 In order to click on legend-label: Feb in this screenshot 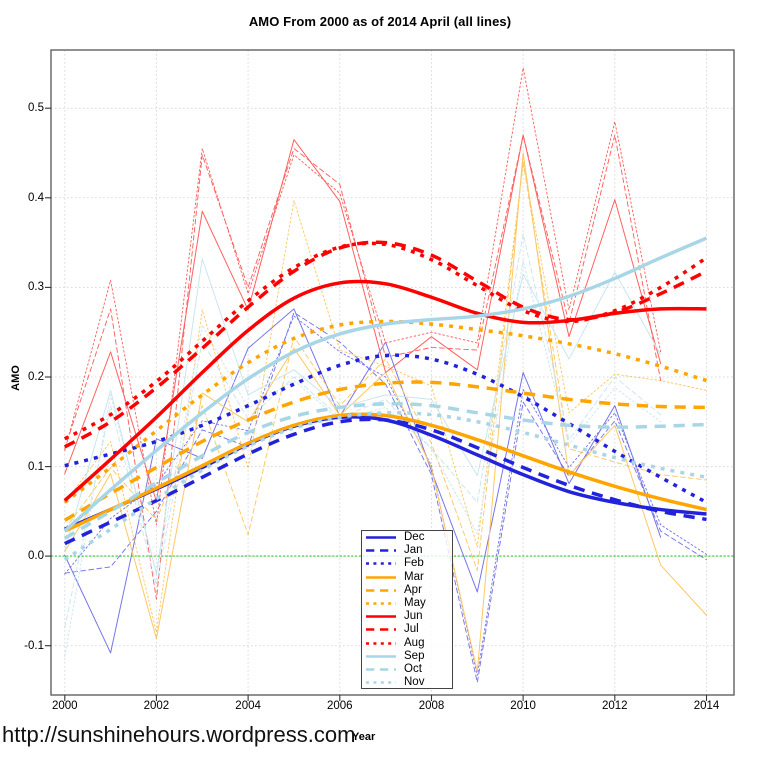, I will do `click(414, 563)`.